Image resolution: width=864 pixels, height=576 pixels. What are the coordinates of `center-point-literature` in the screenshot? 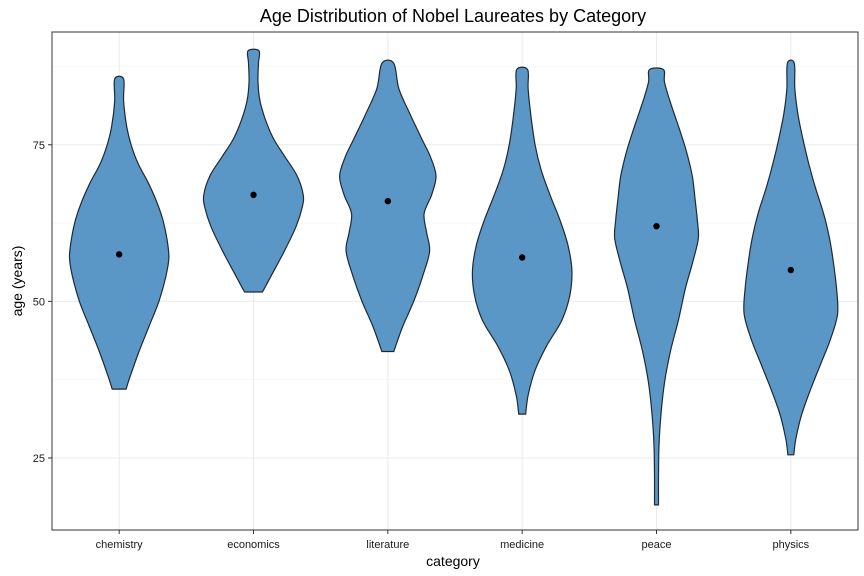 It's located at (388, 201).